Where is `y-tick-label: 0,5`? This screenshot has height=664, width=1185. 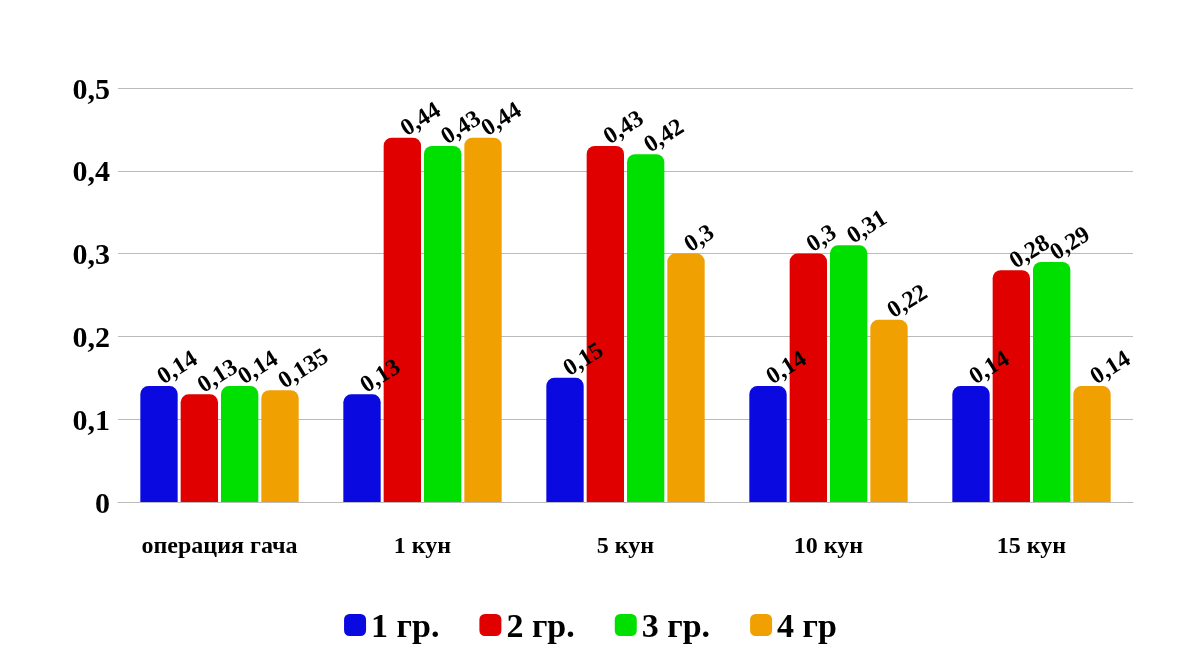 y-tick-label: 0,5 is located at coordinates (91, 88).